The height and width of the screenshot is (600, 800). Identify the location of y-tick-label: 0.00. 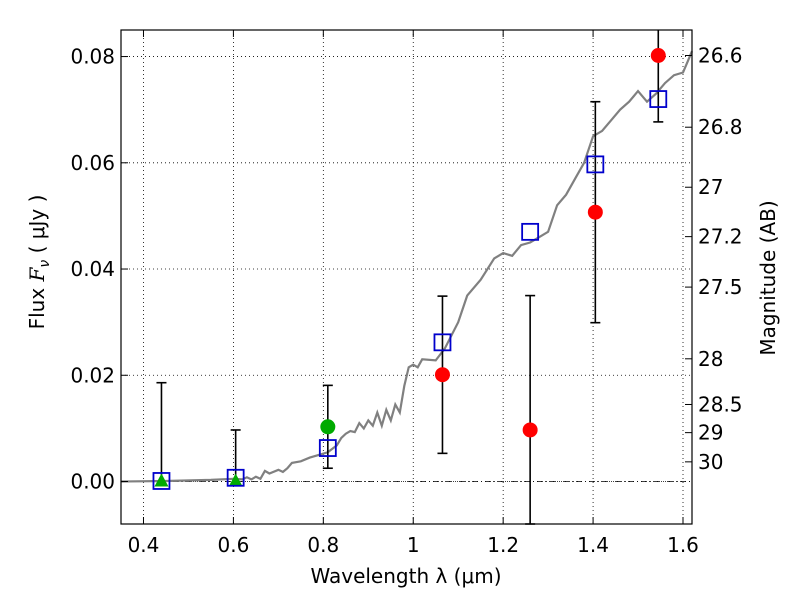
(92, 482).